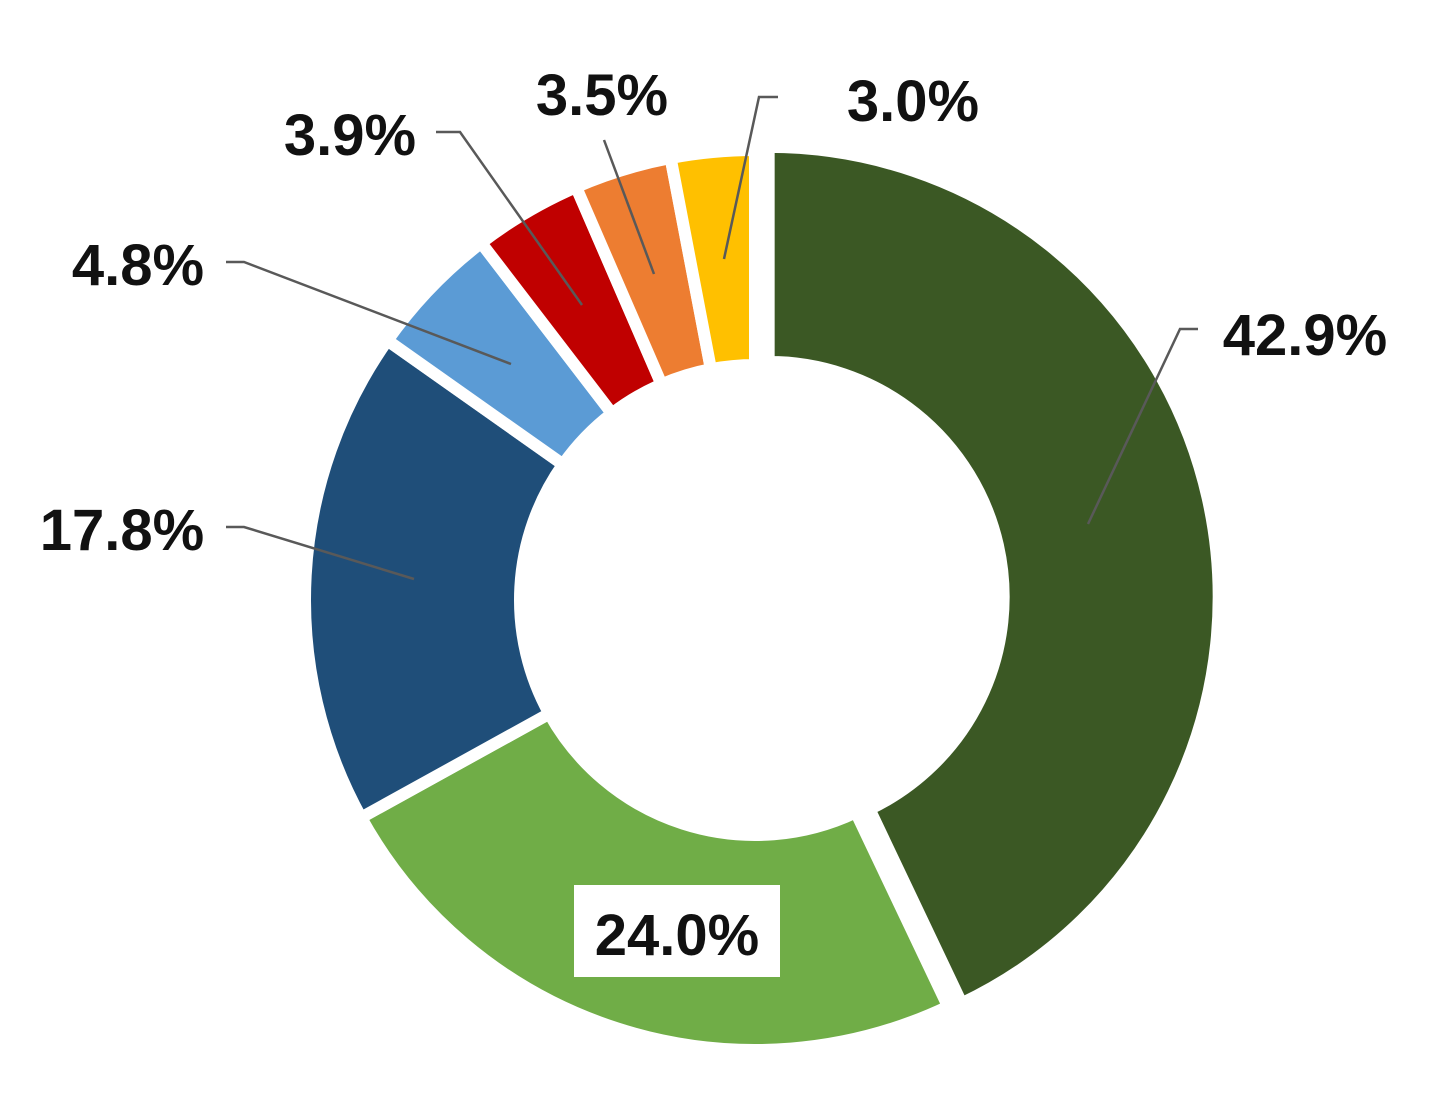  I want to click on data-label-3: 17.8%, so click(122, 530).